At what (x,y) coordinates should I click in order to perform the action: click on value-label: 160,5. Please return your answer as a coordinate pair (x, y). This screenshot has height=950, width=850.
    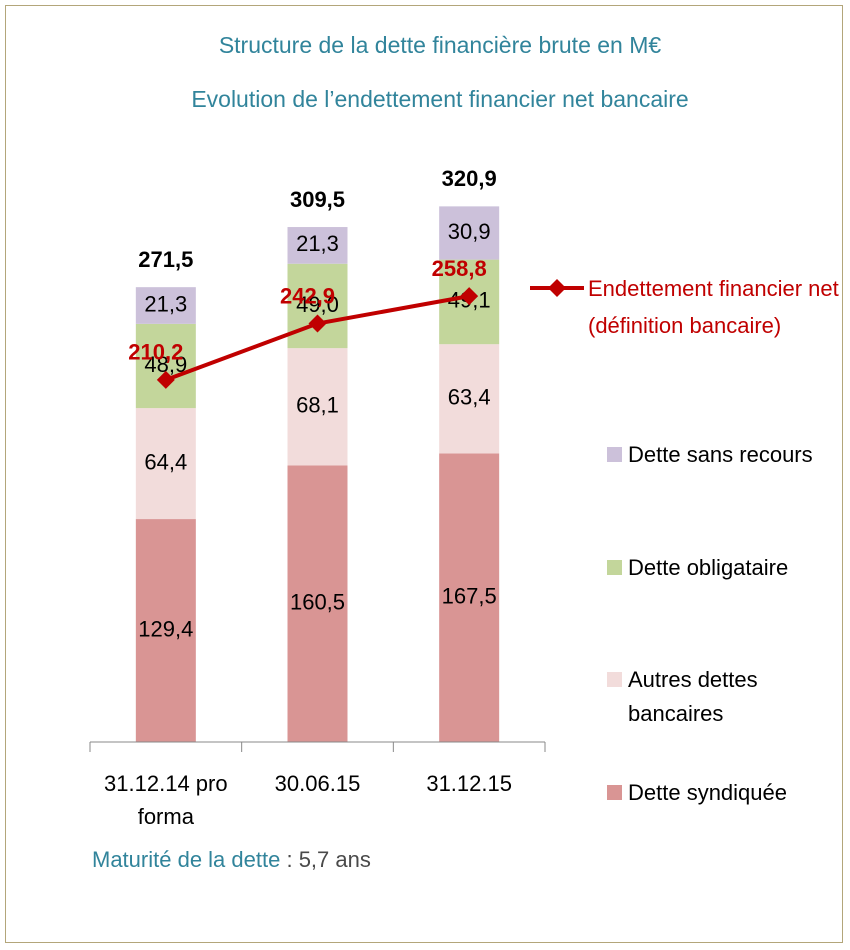
    Looking at the image, I should click on (317, 602).